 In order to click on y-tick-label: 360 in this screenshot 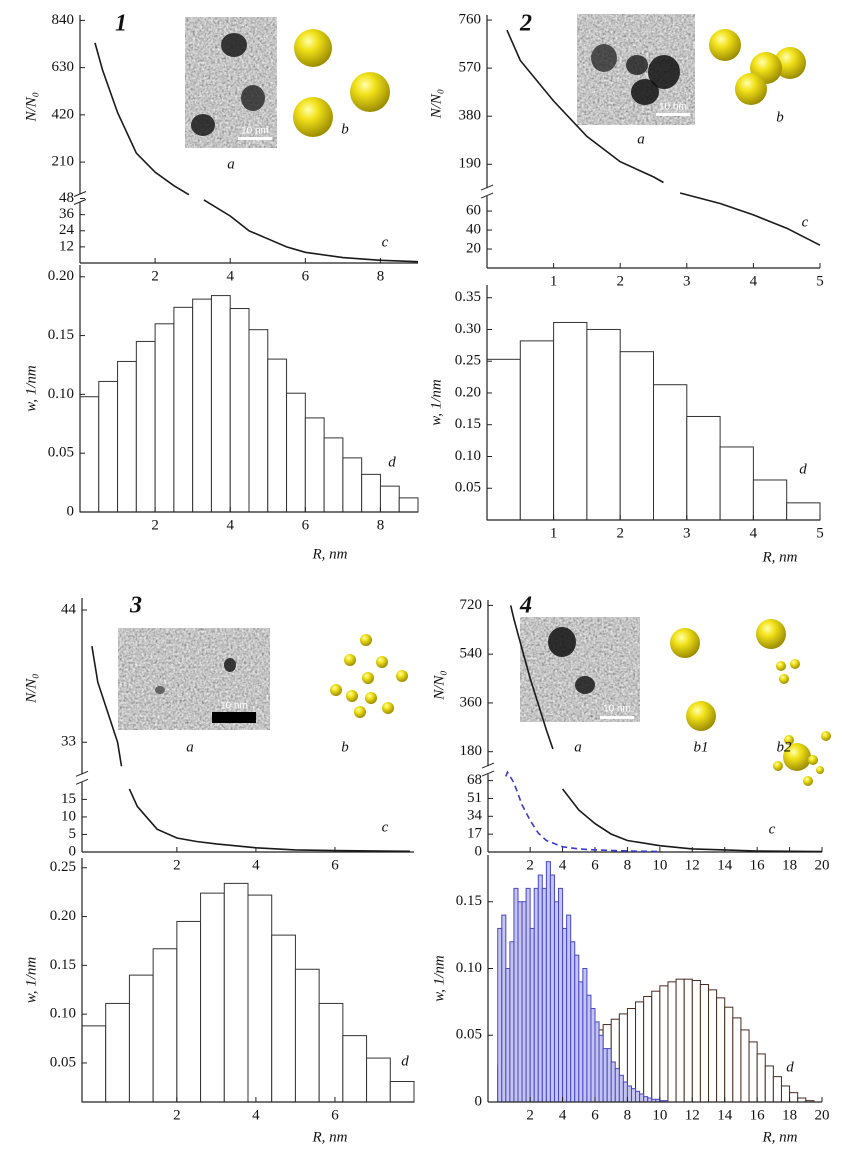, I will do `click(471, 702)`.